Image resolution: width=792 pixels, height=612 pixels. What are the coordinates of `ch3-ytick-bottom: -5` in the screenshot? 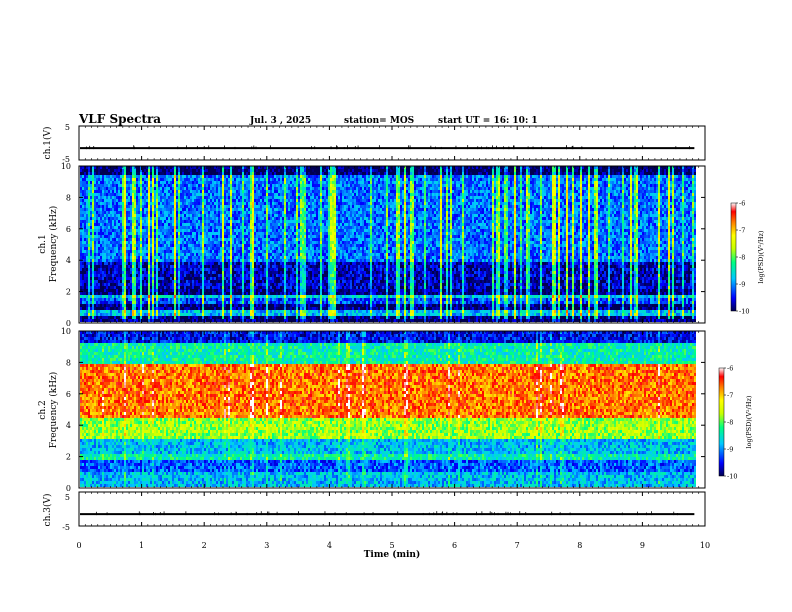 It's located at (66, 527).